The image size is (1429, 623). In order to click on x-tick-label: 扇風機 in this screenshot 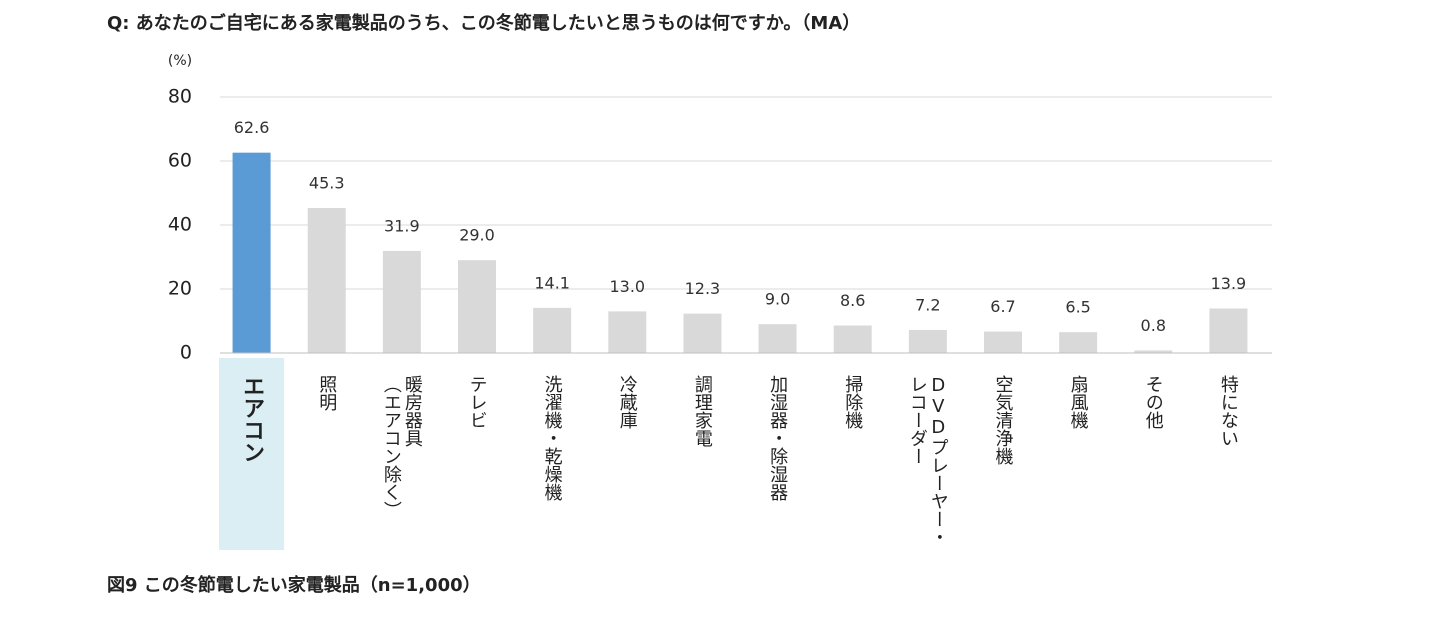, I will do `click(1078, 402)`.